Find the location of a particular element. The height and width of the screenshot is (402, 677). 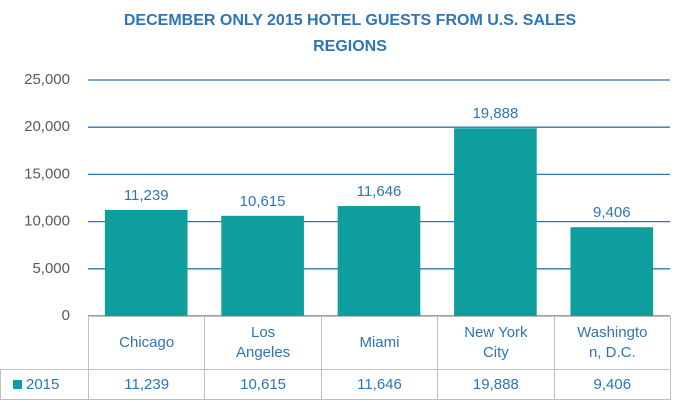

y-tick-label: 0 is located at coordinates (66, 315).